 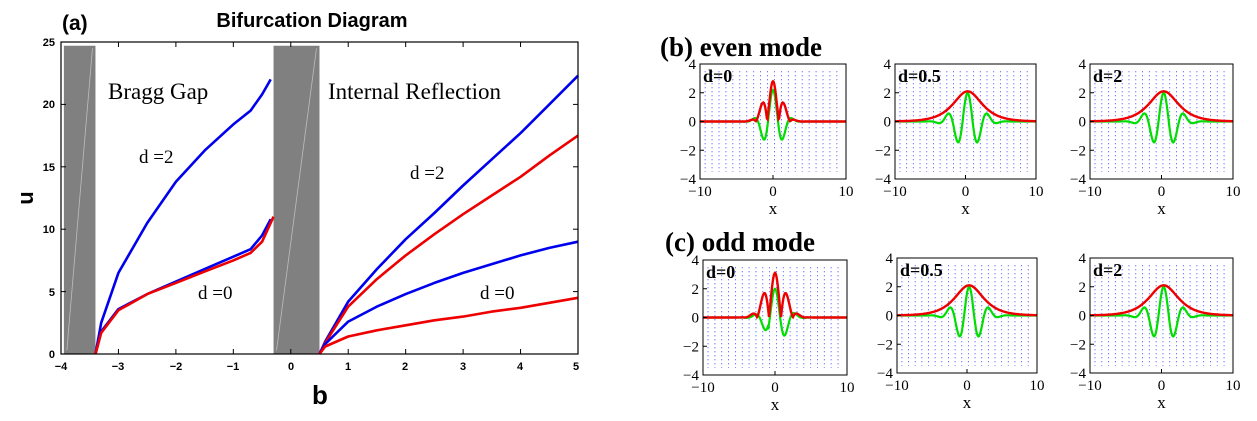 What do you see at coordinates (49, 105) in the screenshot?
I see `y-tick-label: 20` at bounding box center [49, 105].